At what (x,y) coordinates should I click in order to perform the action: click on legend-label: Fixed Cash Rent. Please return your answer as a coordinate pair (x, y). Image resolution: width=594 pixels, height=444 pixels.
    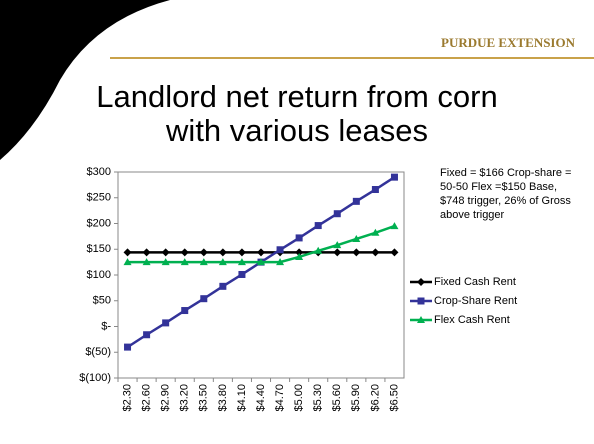
    Looking at the image, I should click on (475, 282).